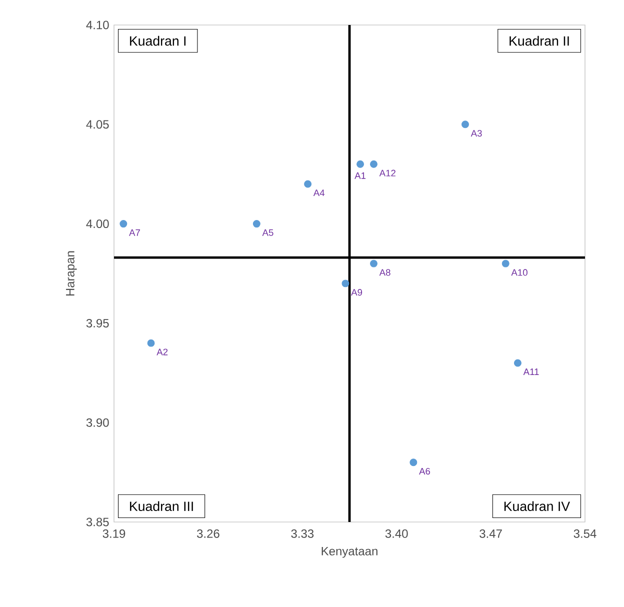 This screenshot has height=607, width=624. What do you see at coordinates (114, 533) in the screenshot?
I see `x-tick-label: 3.19` at bounding box center [114, 533].